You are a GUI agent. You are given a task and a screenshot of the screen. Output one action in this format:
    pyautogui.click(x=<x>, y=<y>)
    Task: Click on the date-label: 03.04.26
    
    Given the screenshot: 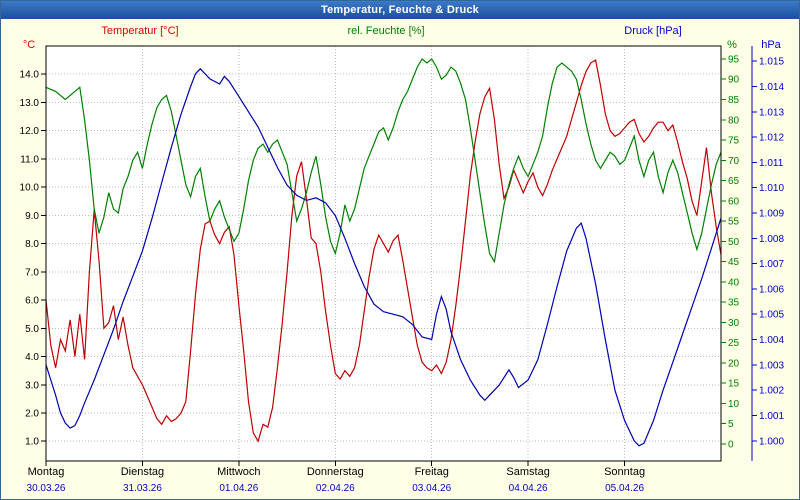 What is the action you would take?
    pyautogui.click(x=431, y=488)
    